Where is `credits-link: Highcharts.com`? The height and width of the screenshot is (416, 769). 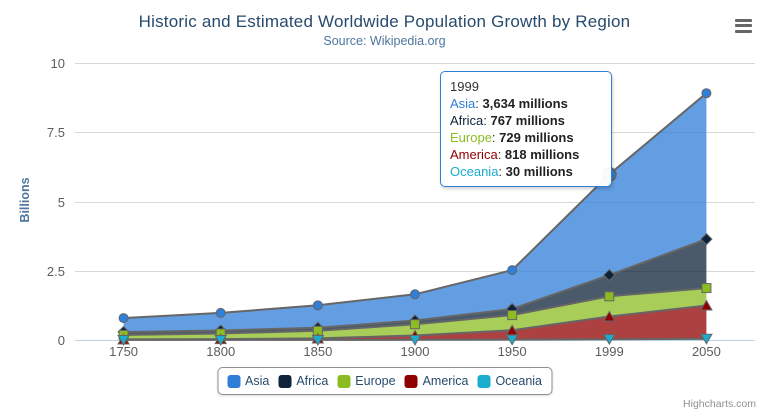 credits-link: Highcharts.com is located at coordinates (719, 404).